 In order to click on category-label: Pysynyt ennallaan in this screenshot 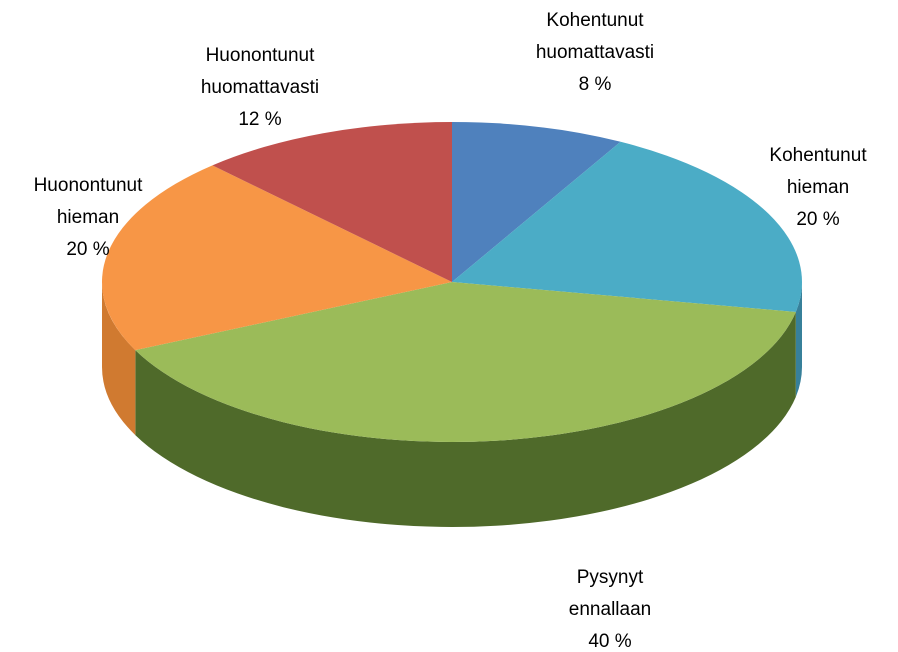, I will do `click(610, 593)`.